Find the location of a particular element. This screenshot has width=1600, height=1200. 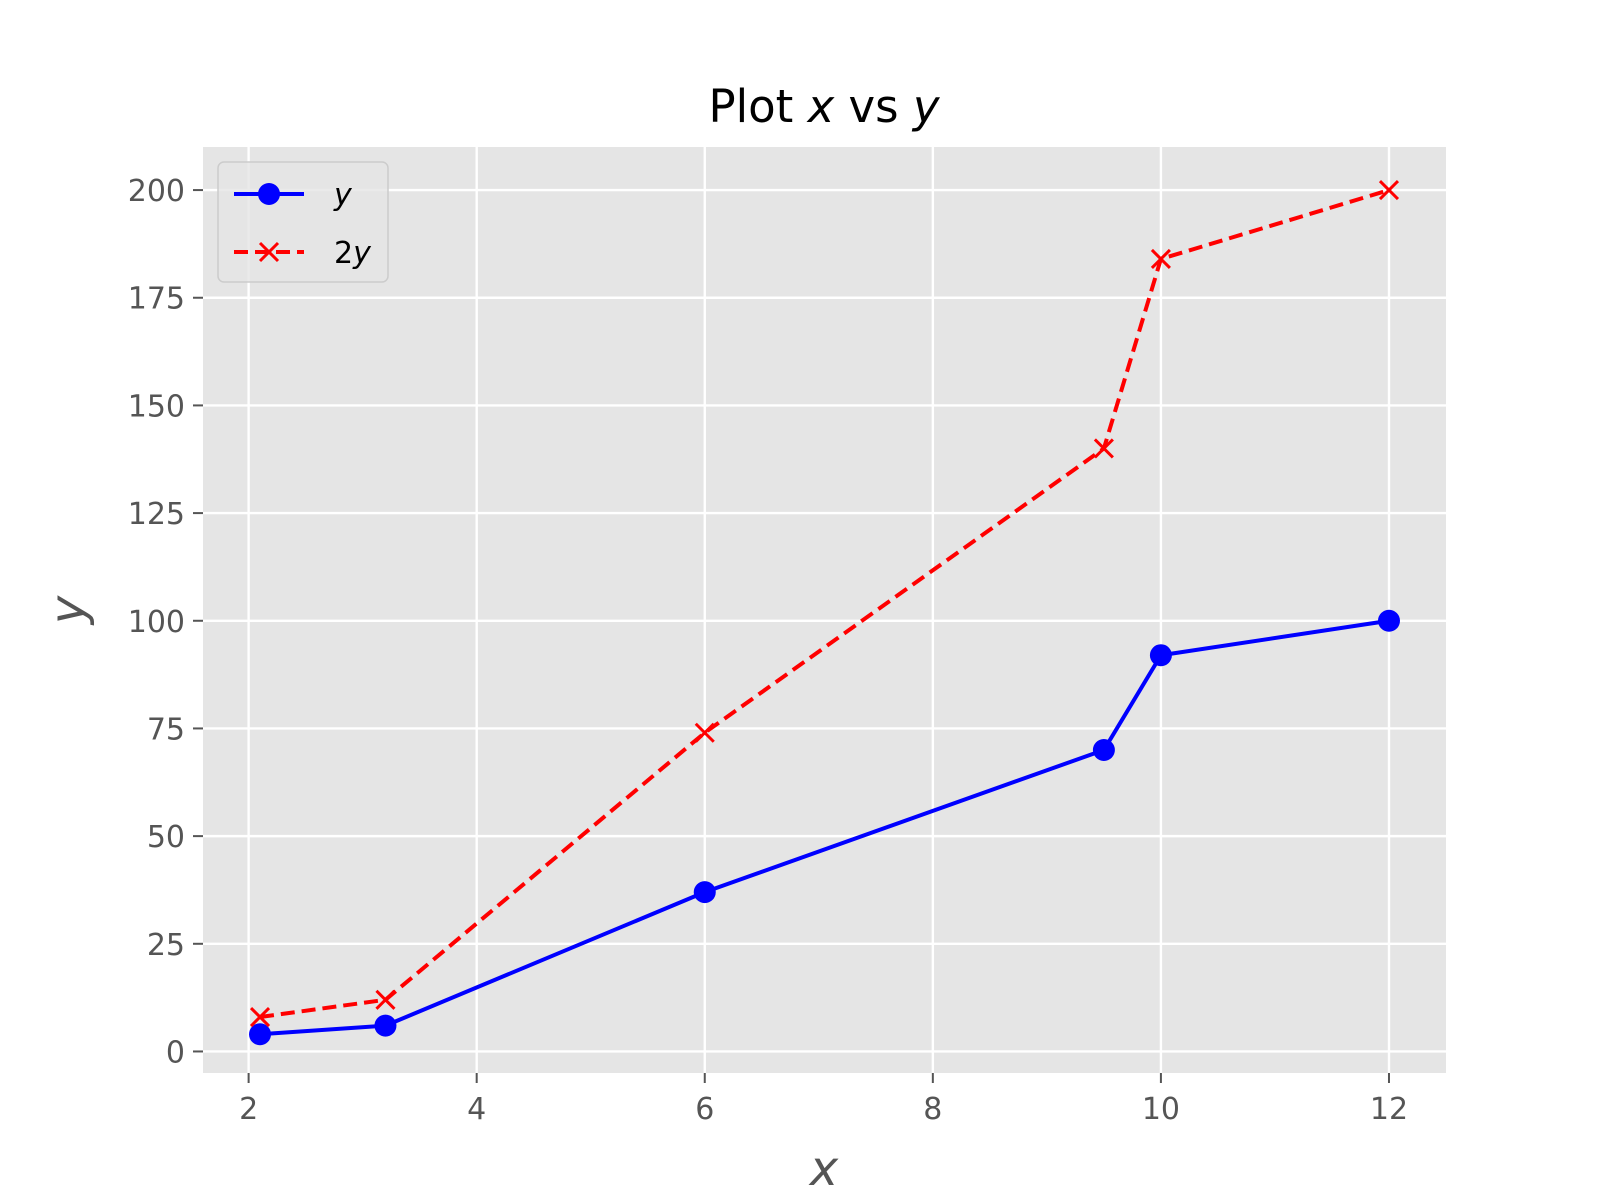

chart-title: Plot x vs y is located at coordinates (824, 106).